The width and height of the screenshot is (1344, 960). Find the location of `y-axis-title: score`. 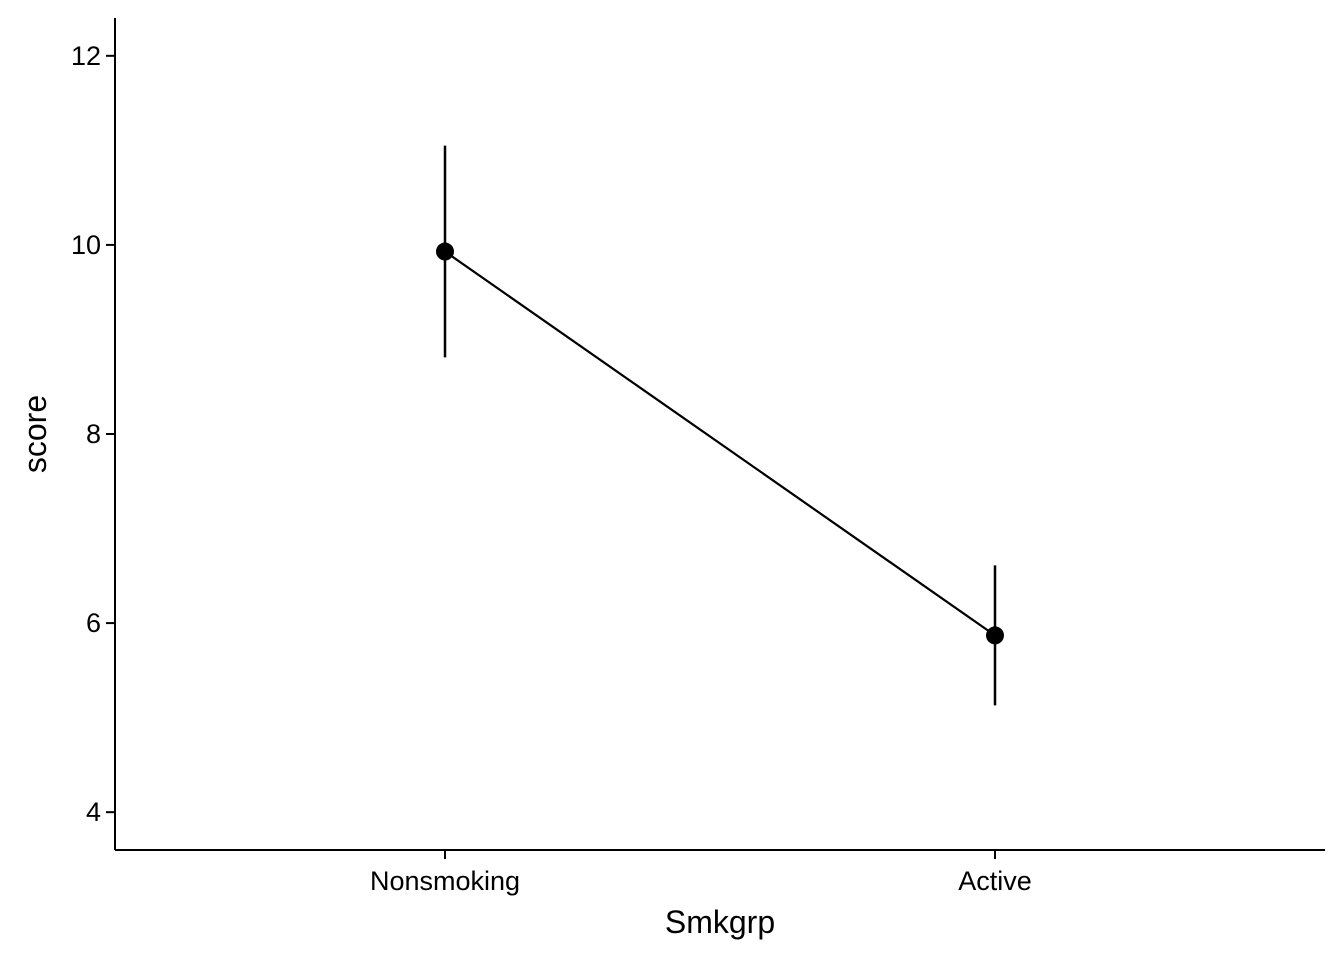

y-axis-title: score is located at coordinates (35, 434).